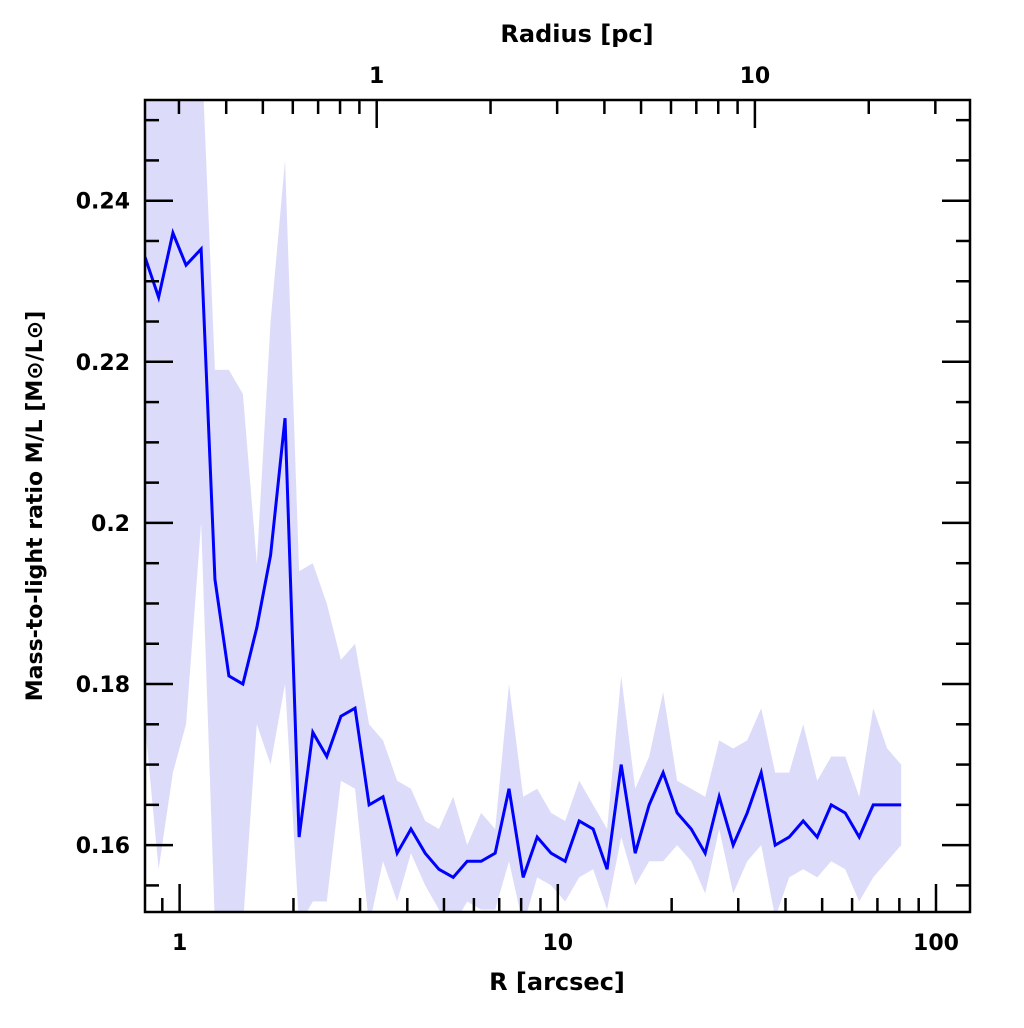 This screenshot has width=1024, height=1028. What do you see at coordinates (755, 76) in the screenshot?
I see `top-tick-label: 10` at bounding box center [755, 76].